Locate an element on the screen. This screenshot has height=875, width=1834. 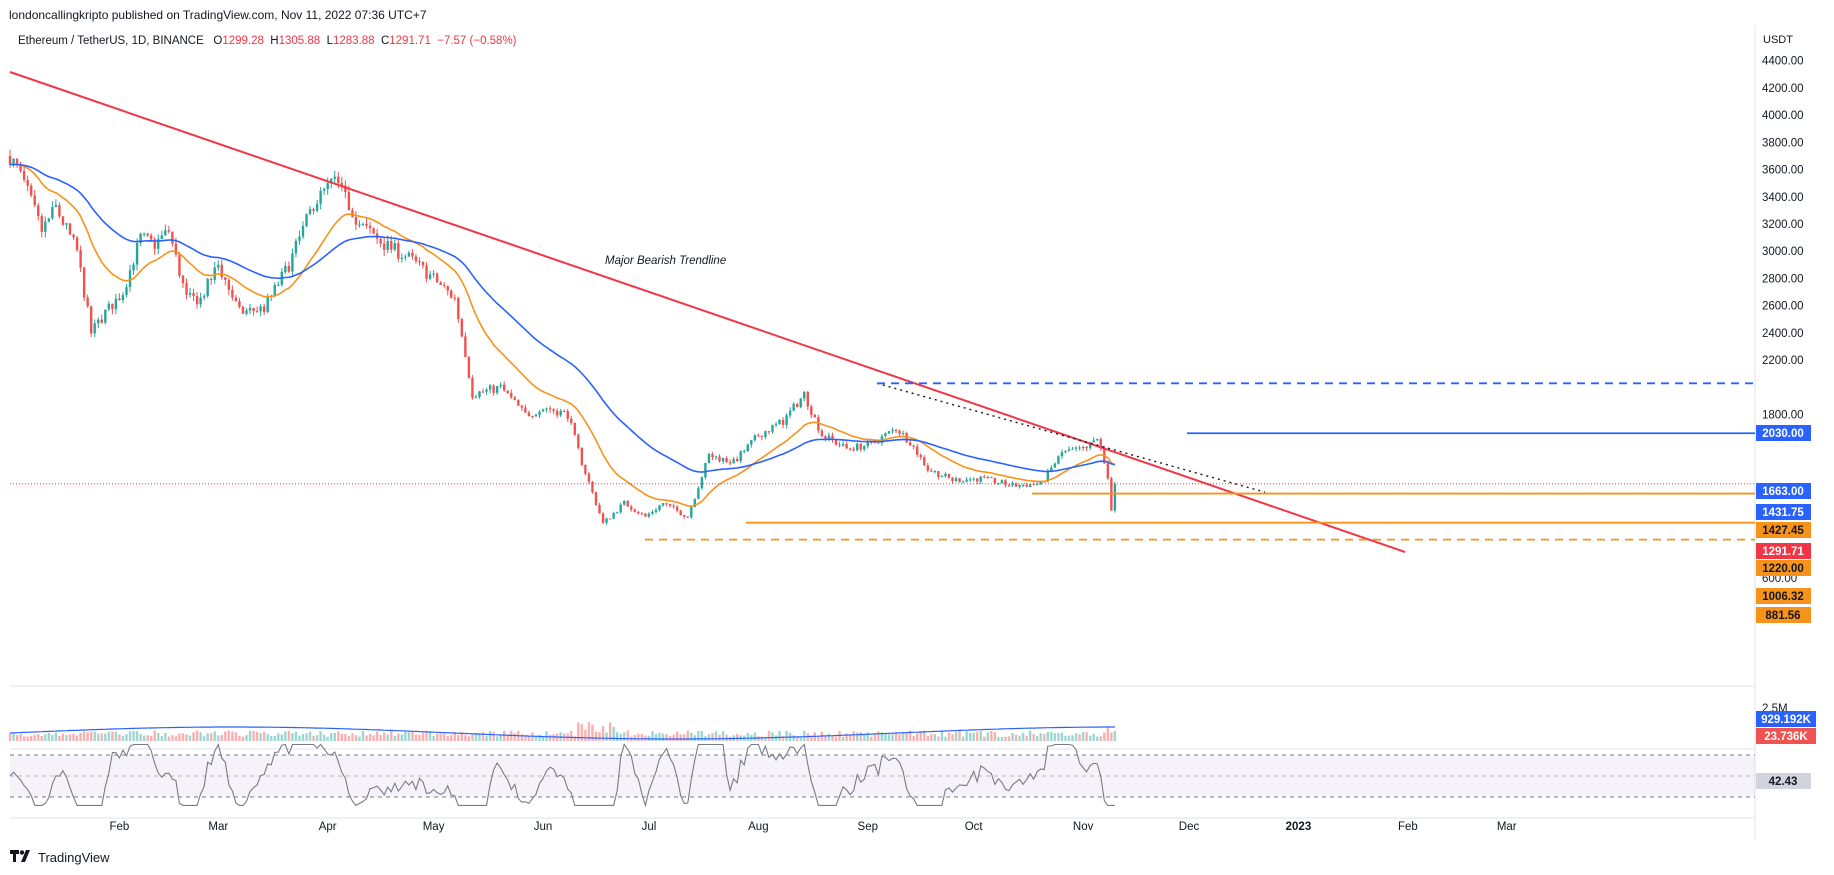
y-tick-label: 3000.00 is located at coordinates (1783, 252).